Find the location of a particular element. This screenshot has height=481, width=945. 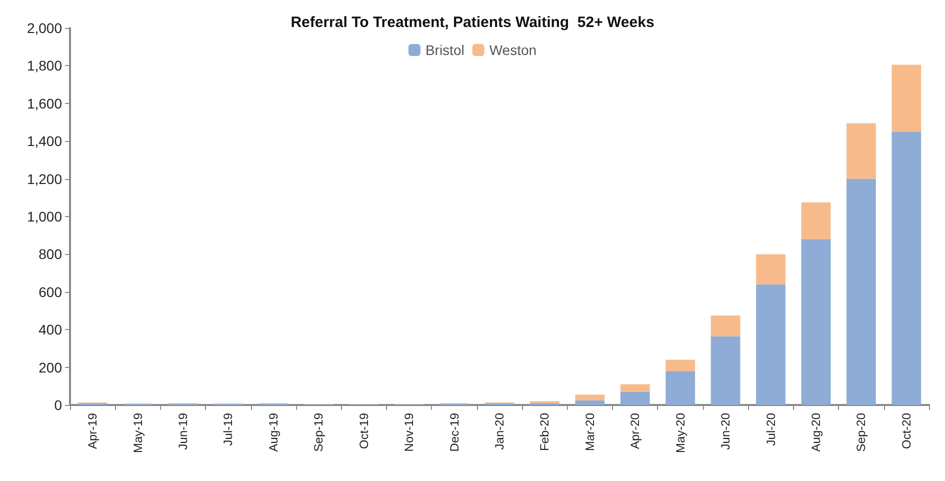

x-tick-label: Jan-20 is located at coordinates (499, 431).